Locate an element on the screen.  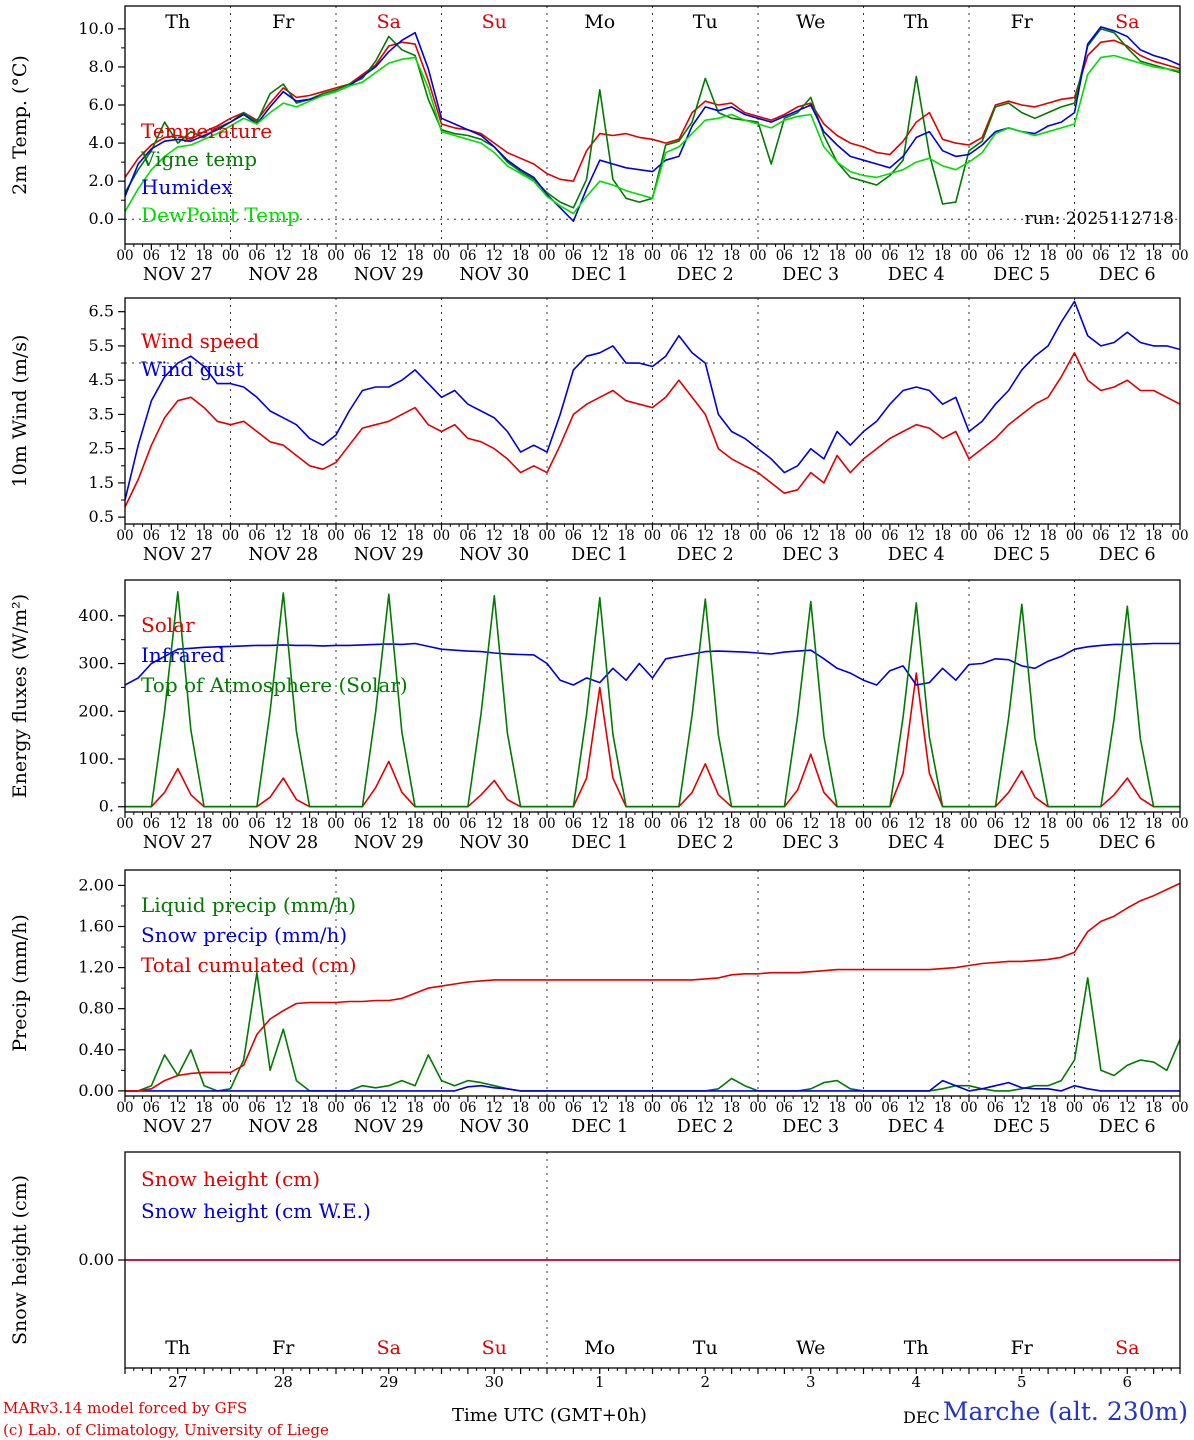
day-number-label: 6 is located at coordinates (1127, 1382).